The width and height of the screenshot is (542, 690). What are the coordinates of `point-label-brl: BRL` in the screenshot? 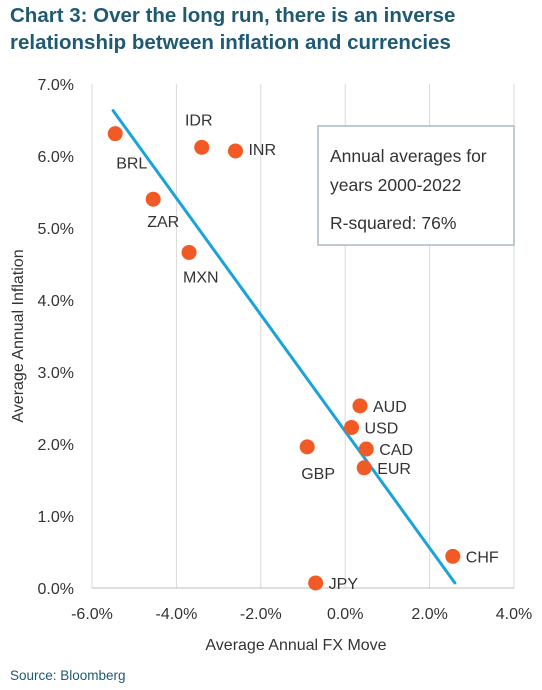 It's located at (131, 164).